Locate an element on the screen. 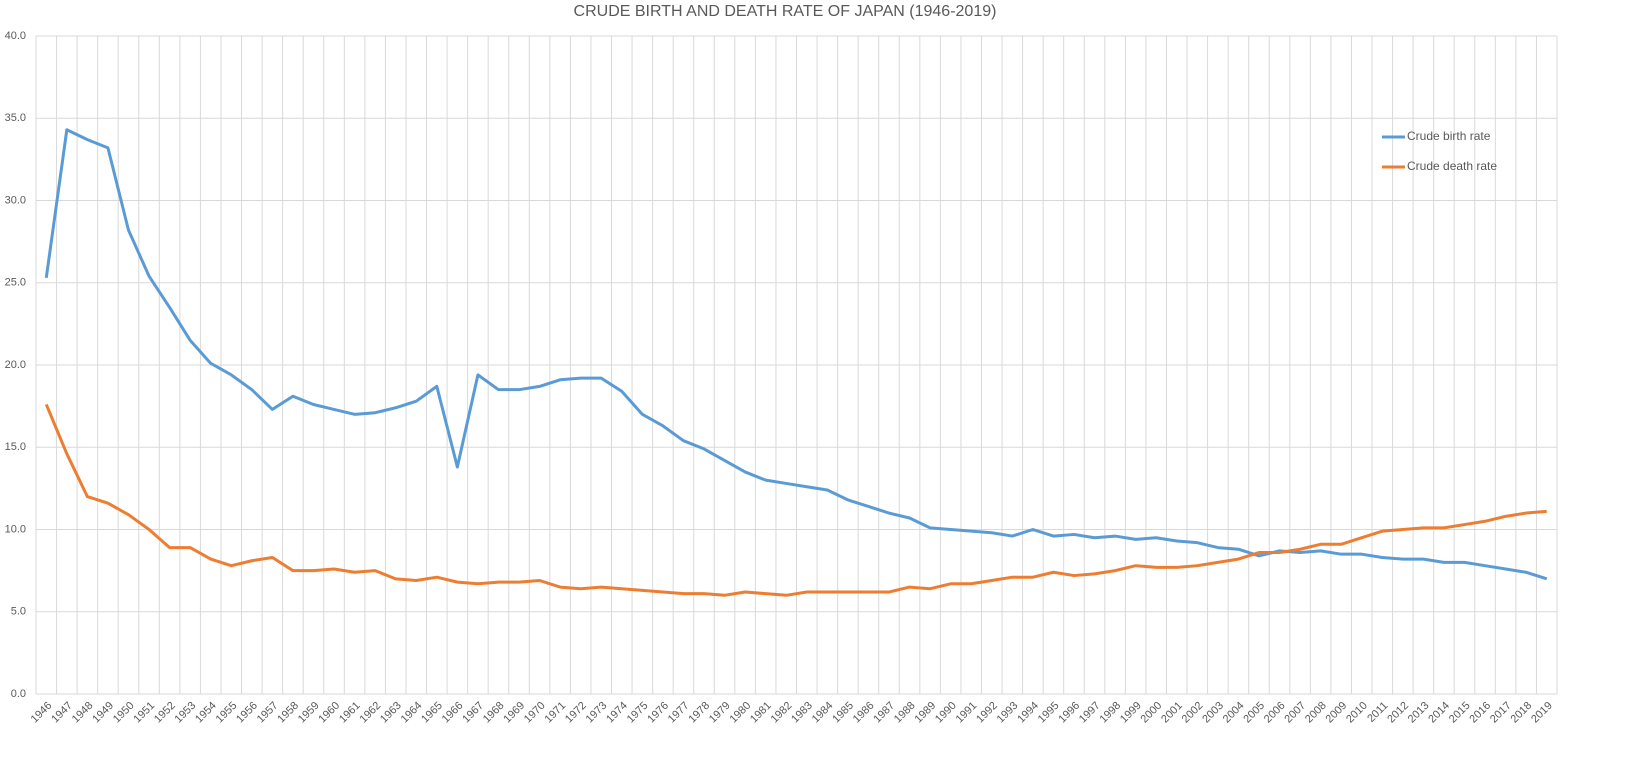 The width and height of the screenshot is (1643, 767). x-tick-label: 1991 is located at coordinates (967, 713).